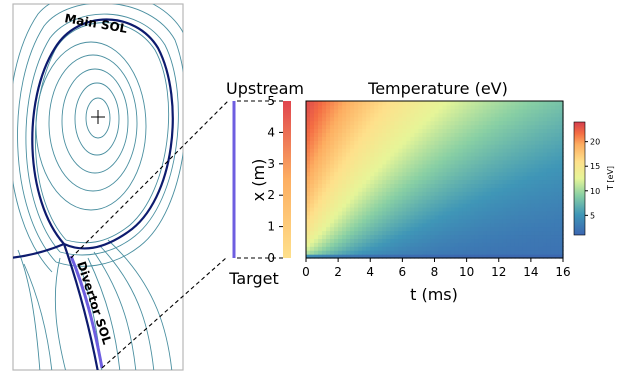 The height and width of the screenshot is (372, 628). I want to click on chart-title: Temperature (eV), so click(437, 88).